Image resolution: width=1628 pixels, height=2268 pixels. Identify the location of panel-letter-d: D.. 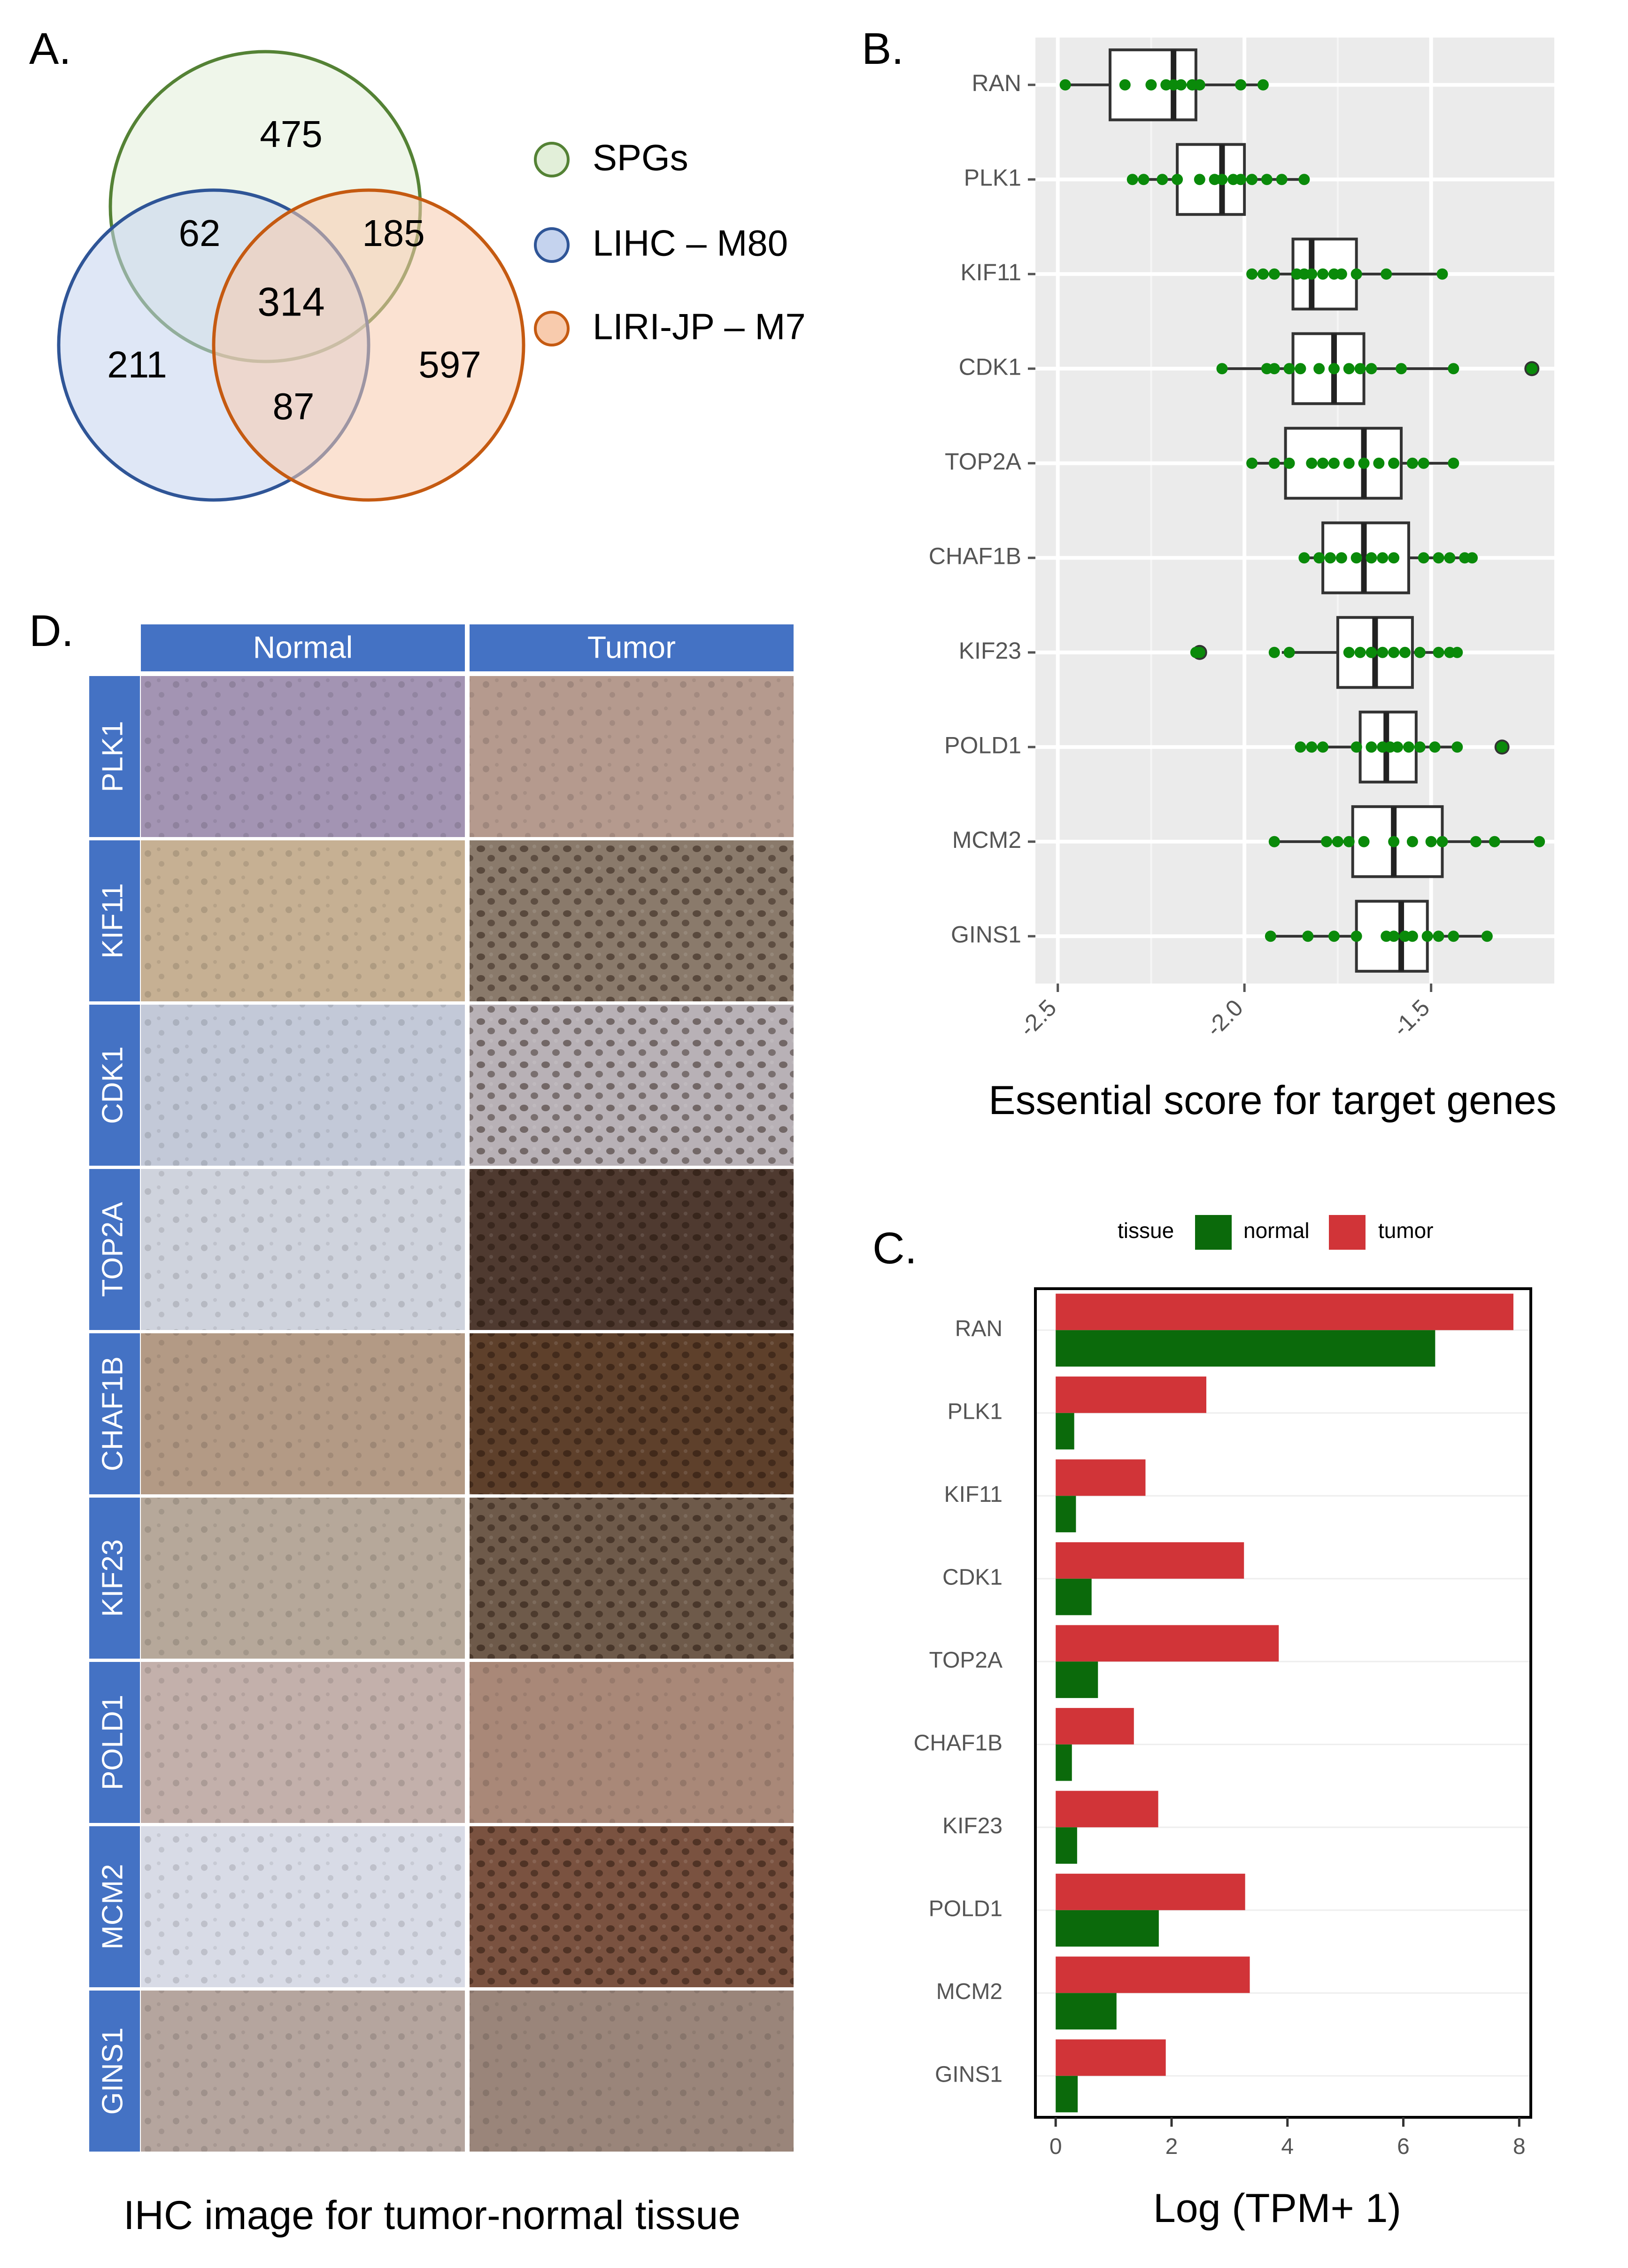
(51, 631).